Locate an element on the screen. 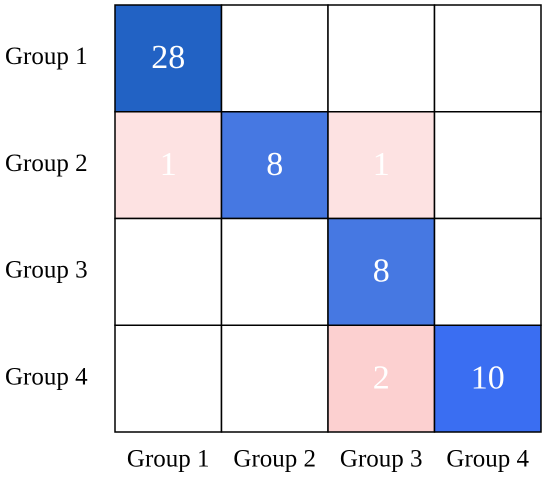 The height and width of the screenshot is (477, 550). column-label: Group 2 is located at coordinates (274, 459).